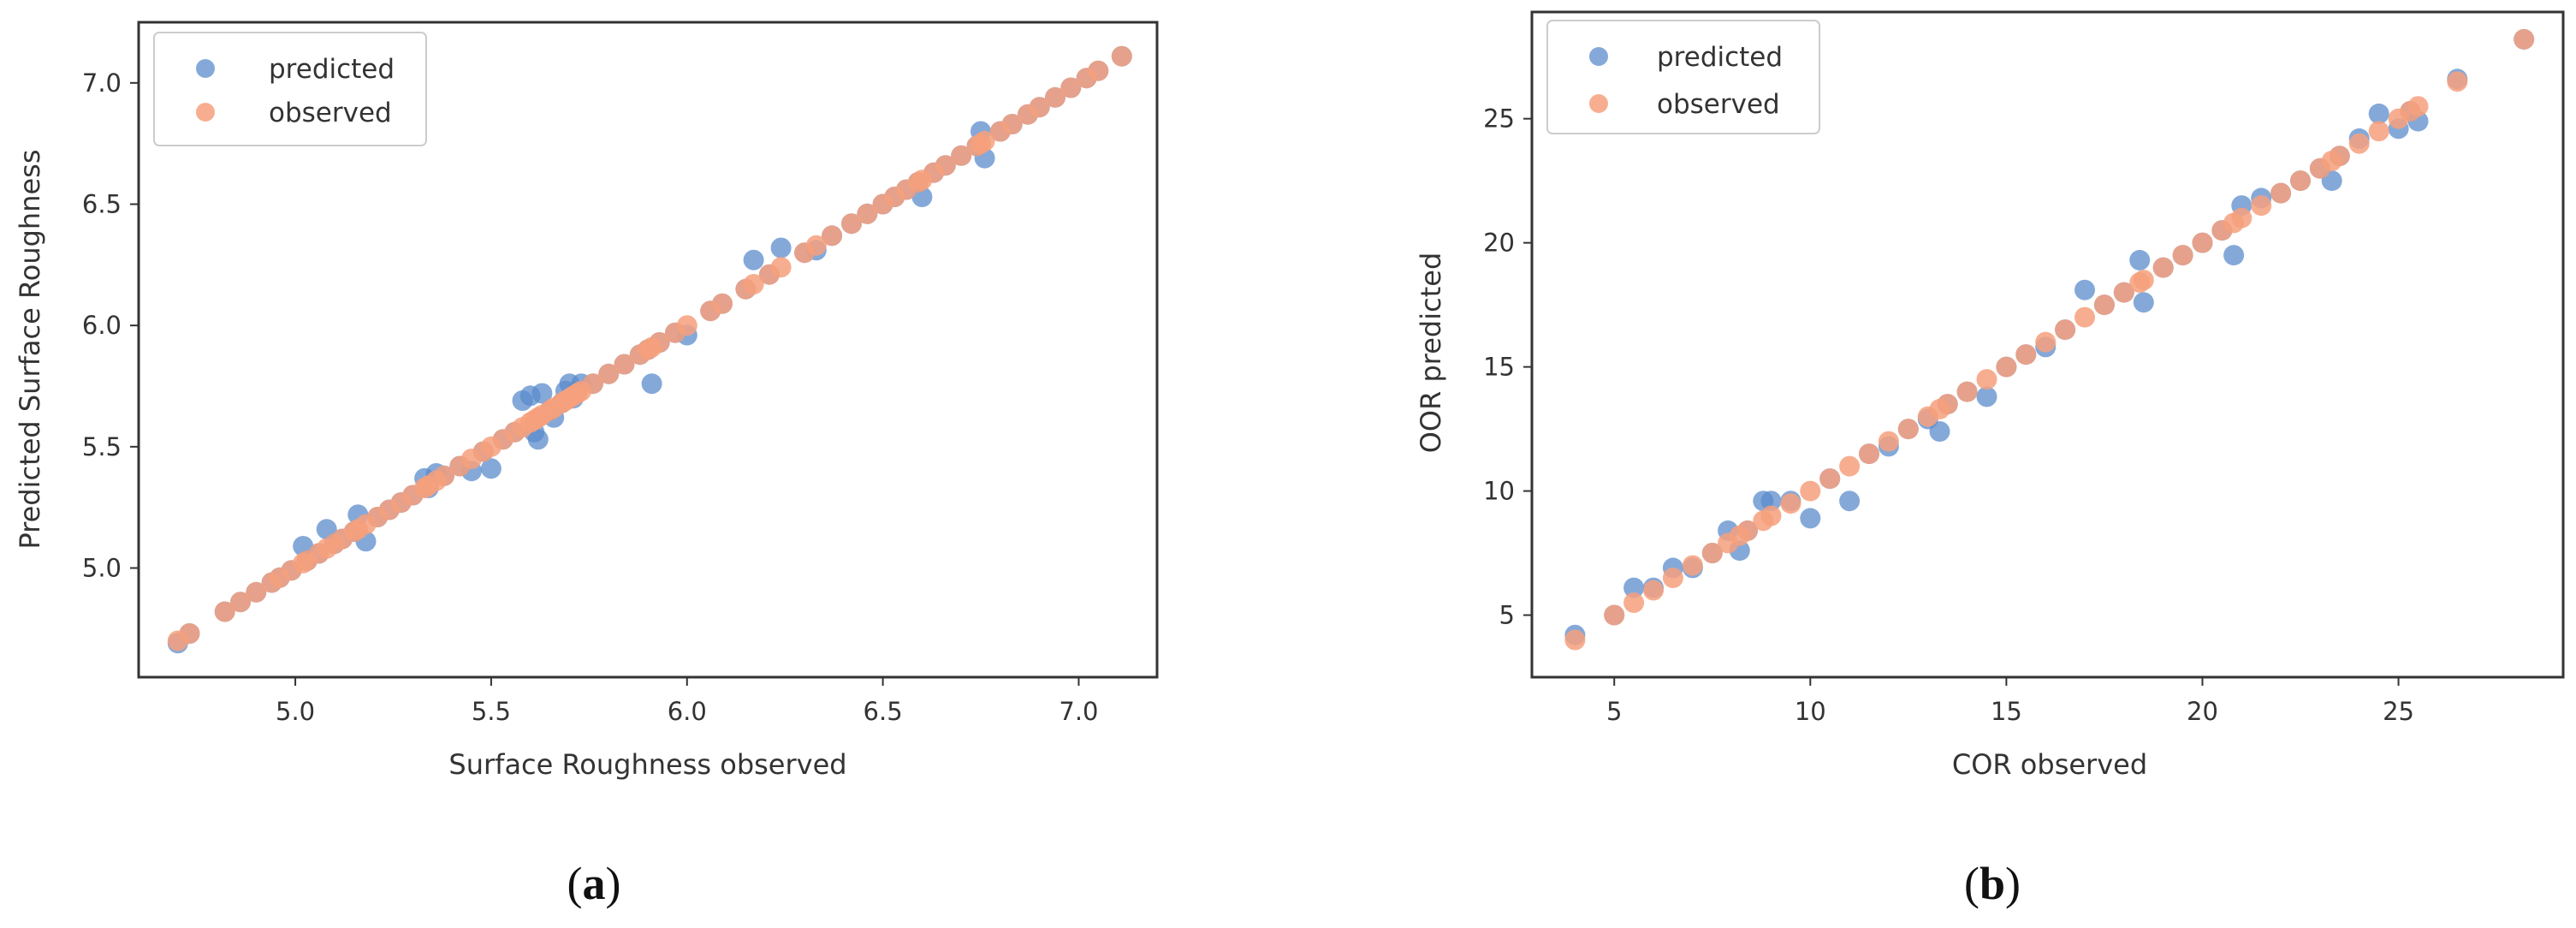 Image resolution: width=2576 pixels, height=928 pixels. I want to click on x-tick-label: 5, so click(1614, 711).